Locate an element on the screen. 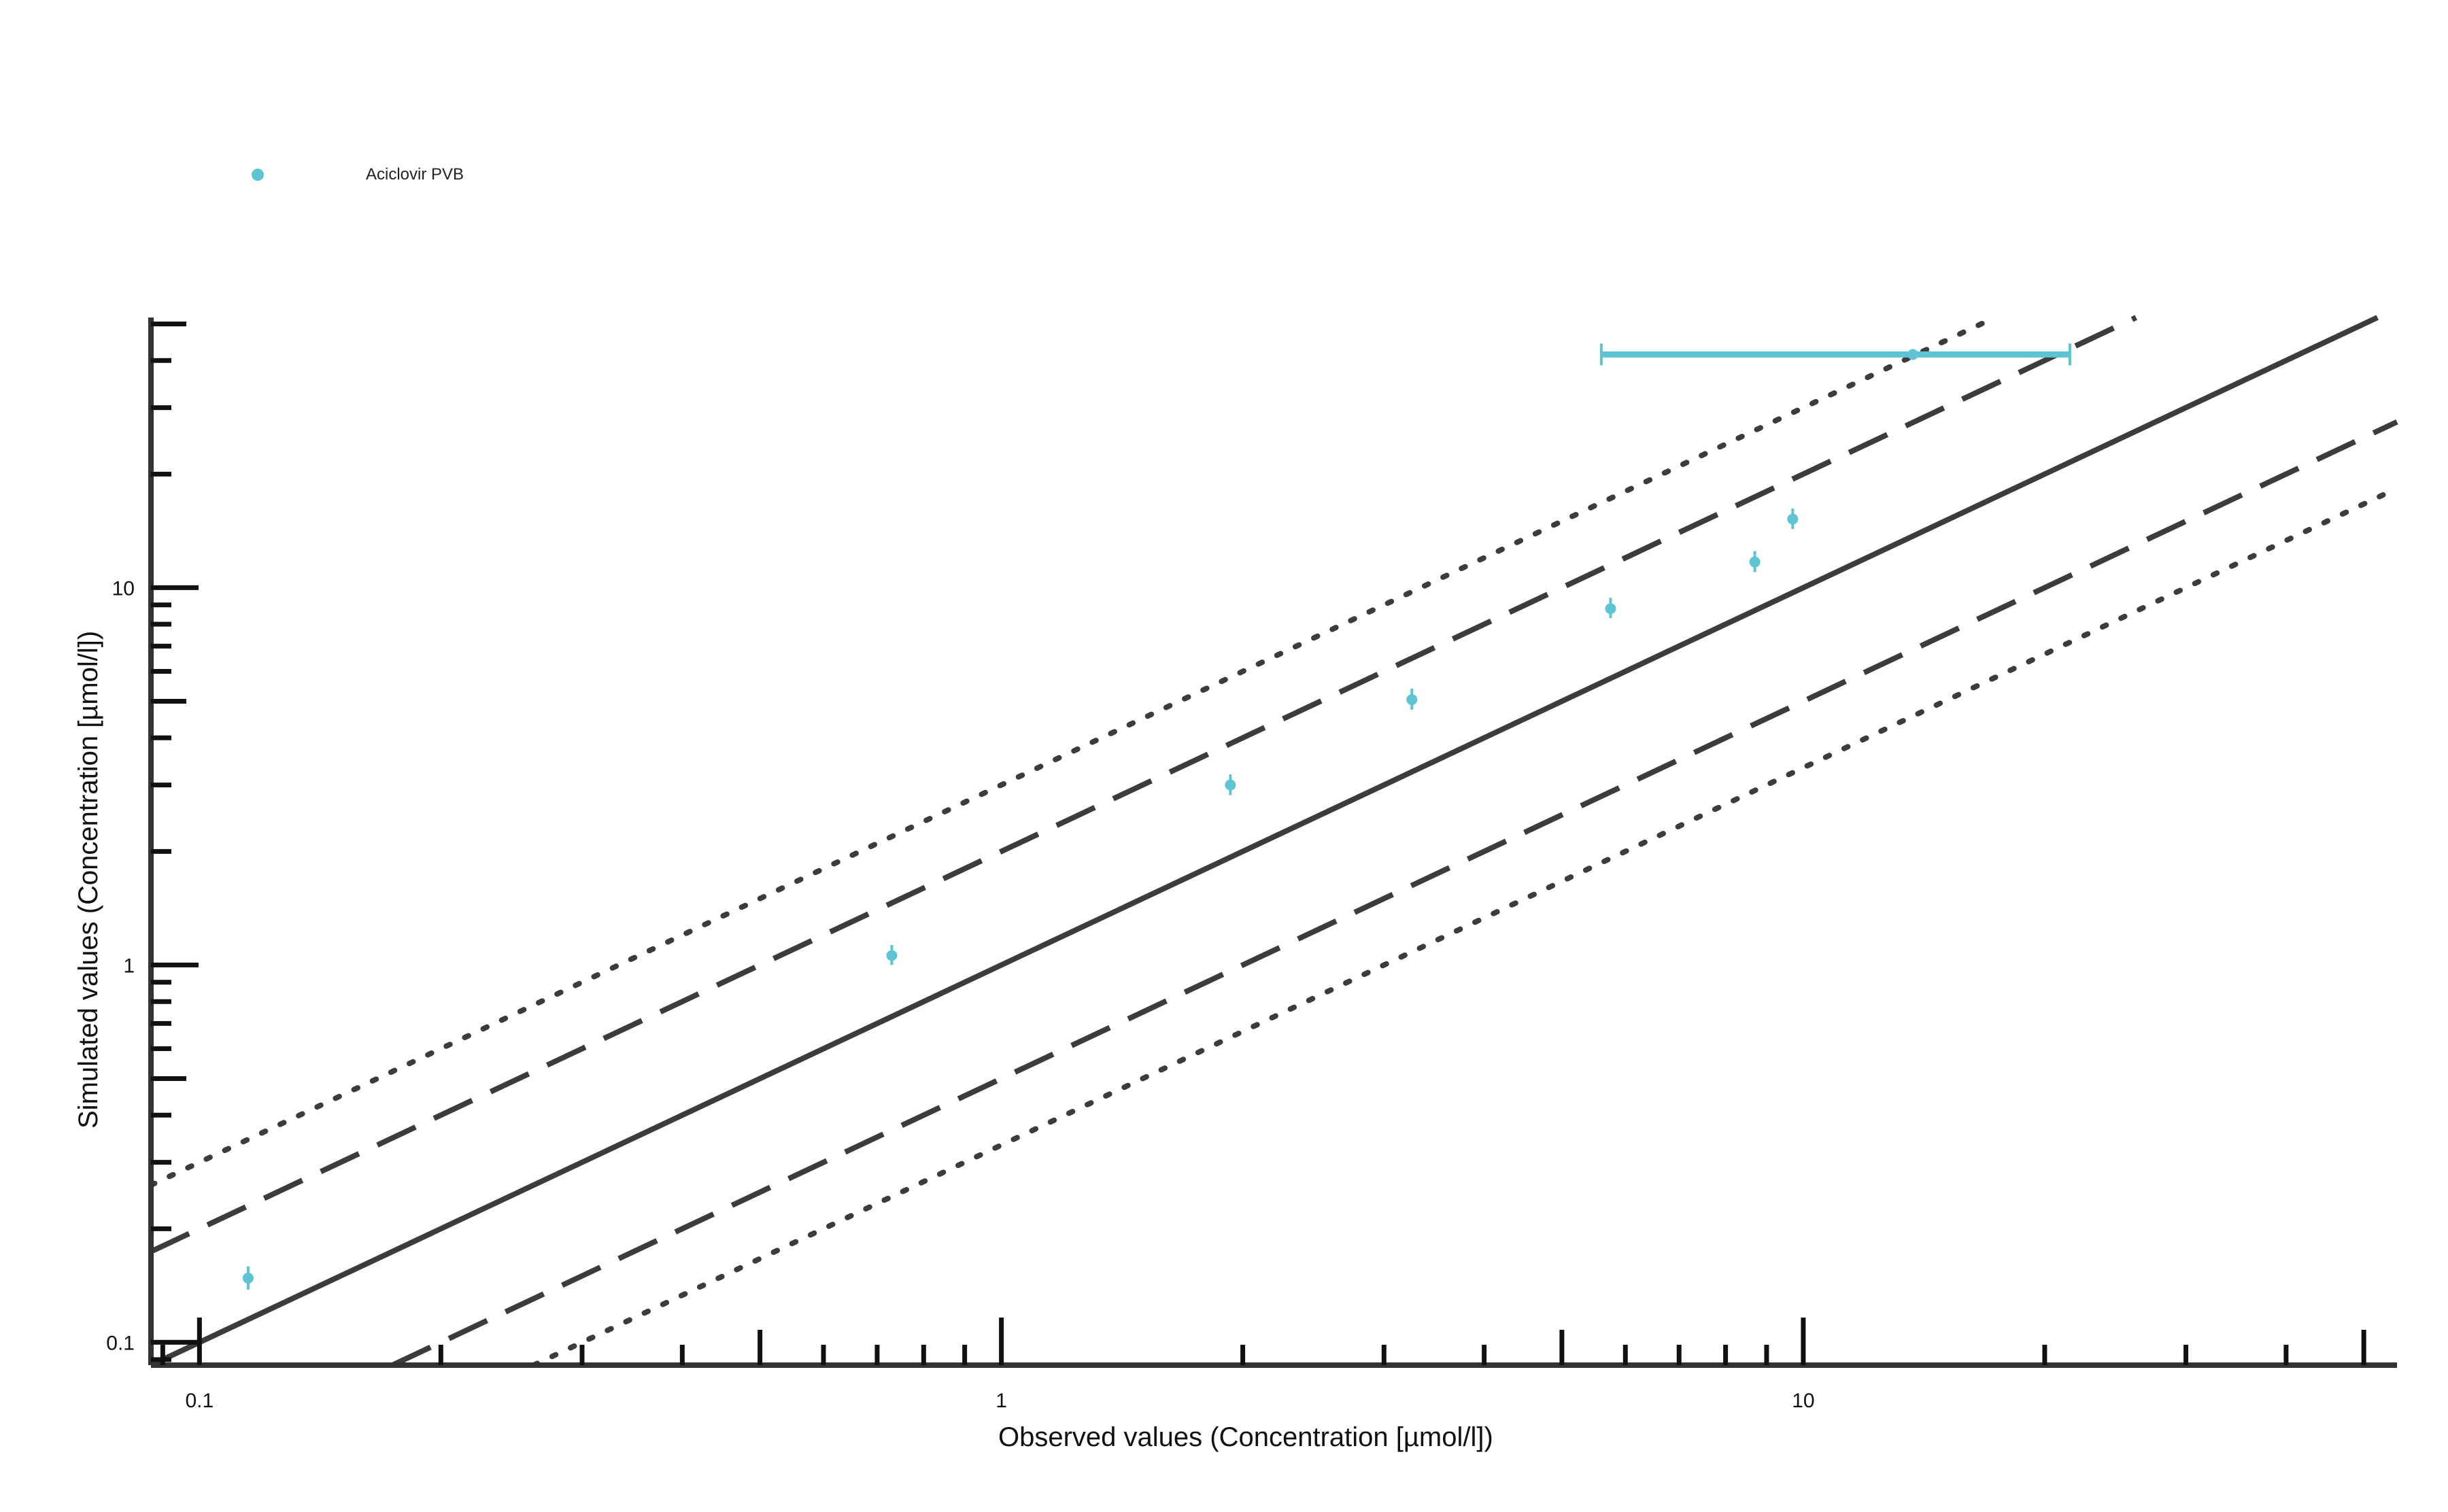 The image size is (2448, 1512). y-tick-label: 0.1 is located at coordinates (121, 1343).